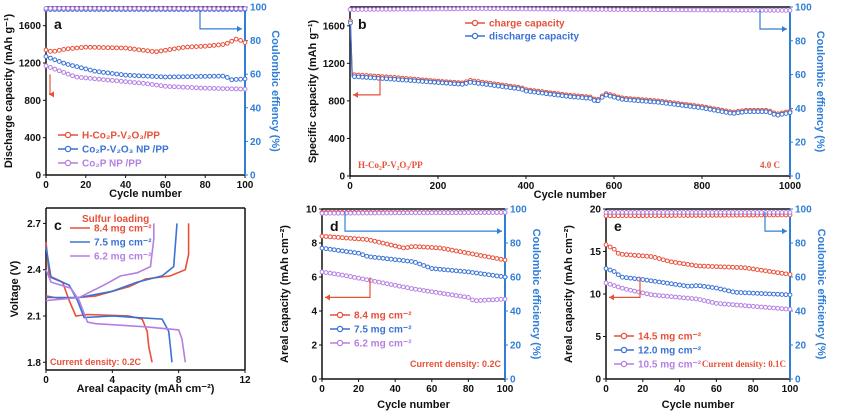  Describe the element at coordinates (145, 194) in the screenshot. I see `x-axis-label: Cycle number` at that location.